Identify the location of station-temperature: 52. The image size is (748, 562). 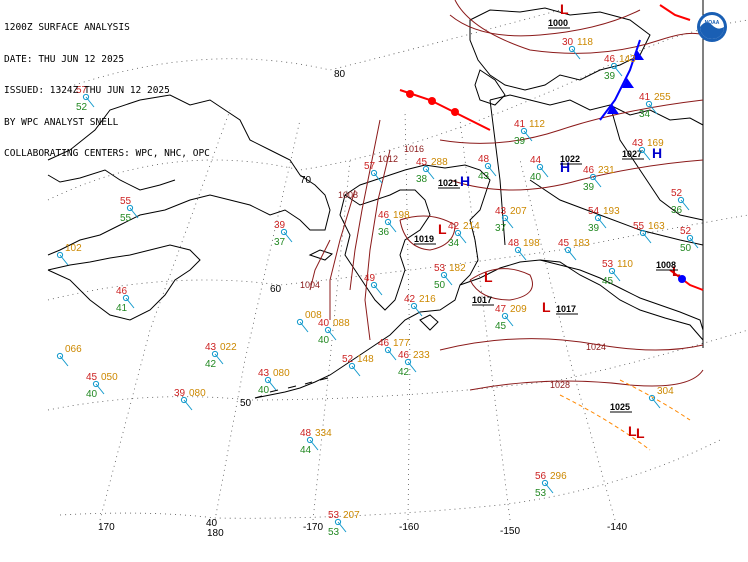
(686, 231).